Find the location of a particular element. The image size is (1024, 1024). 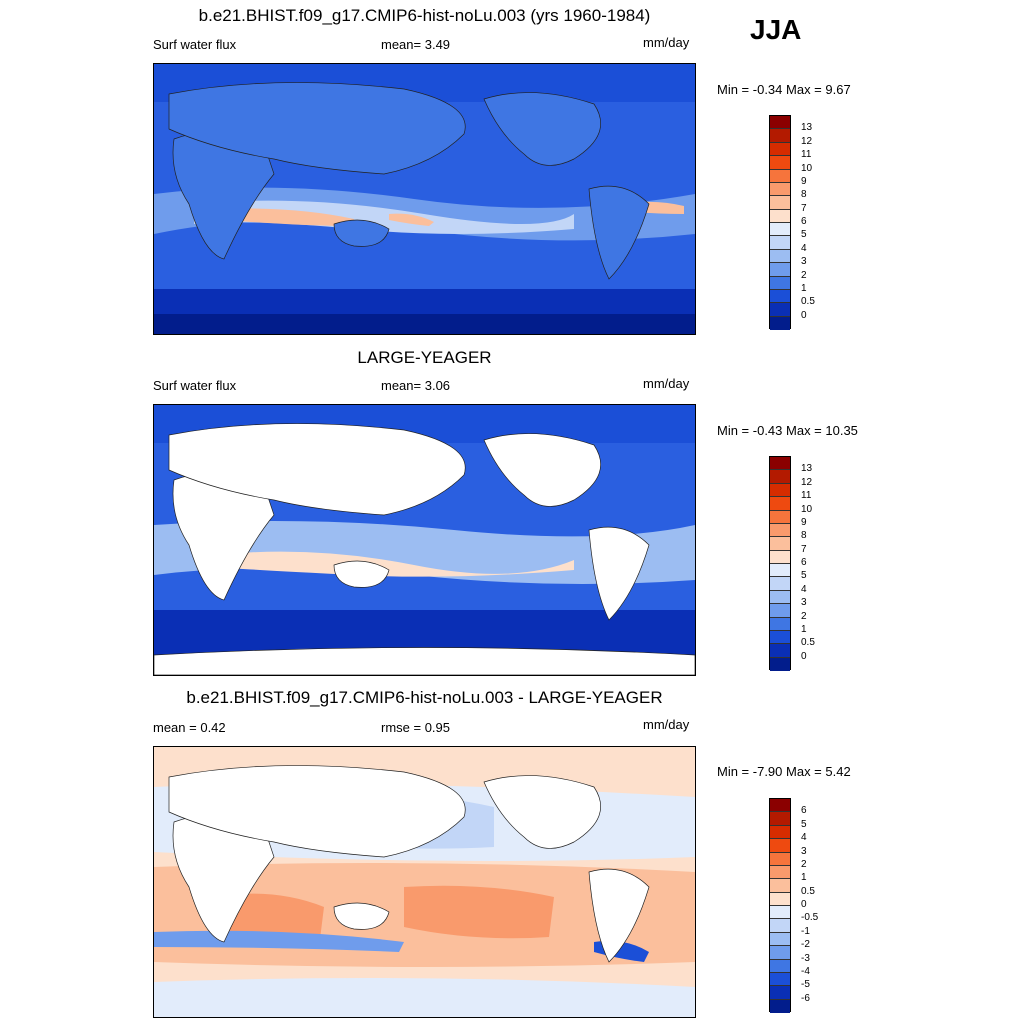

panel-2-left-label: Surf water flux is located at coordinates (195, 385).